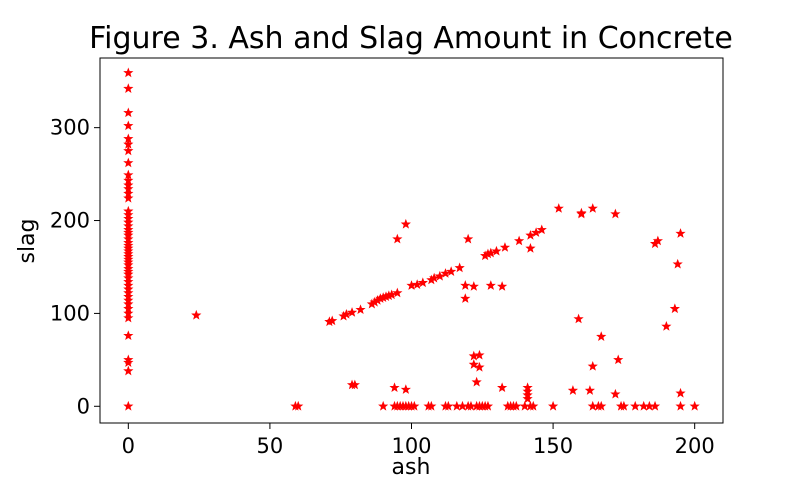 The image size is (802, 481). I want to click on x-axis-ticks: 0 50 100 150 200, so click(418, 440).